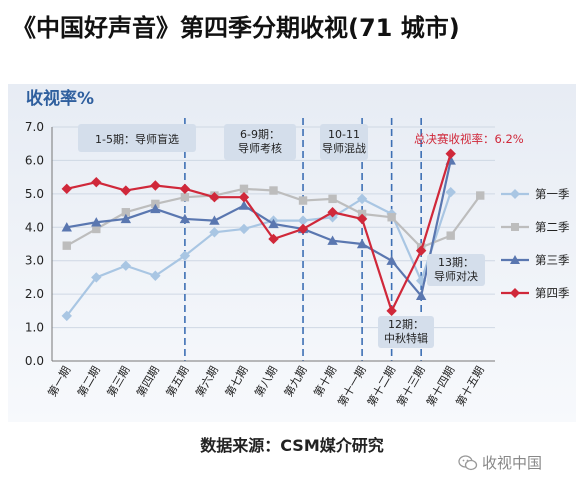  Describe the element at coordinates (512, 463) in the screenshot. I see `watermark-text: 收视中国` at that location.